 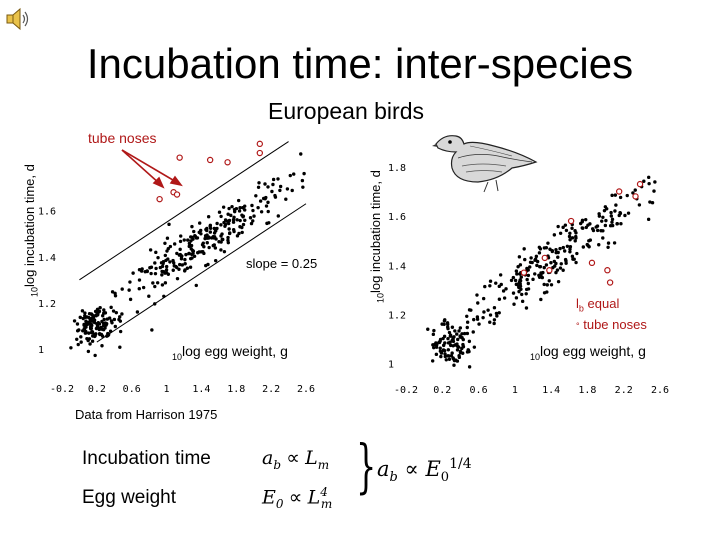 I want to click on y-tick-label: 1.4, so click(x=47, y=258).